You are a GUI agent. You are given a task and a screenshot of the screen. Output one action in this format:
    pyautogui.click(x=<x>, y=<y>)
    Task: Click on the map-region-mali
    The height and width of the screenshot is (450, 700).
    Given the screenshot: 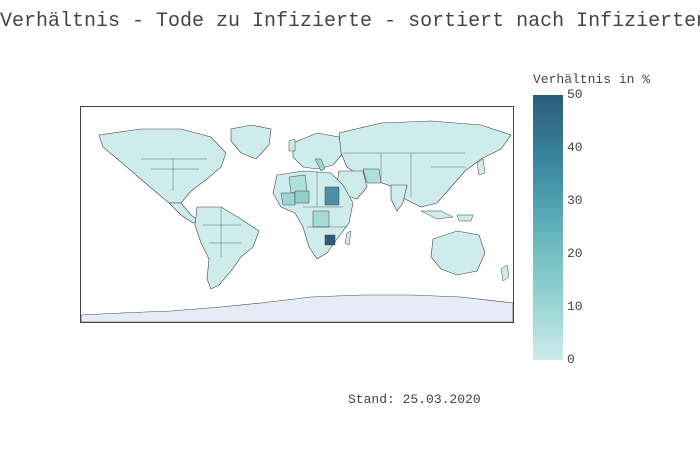 What is the action you would take?
    pyautogui.click(x=288, y=199)
    